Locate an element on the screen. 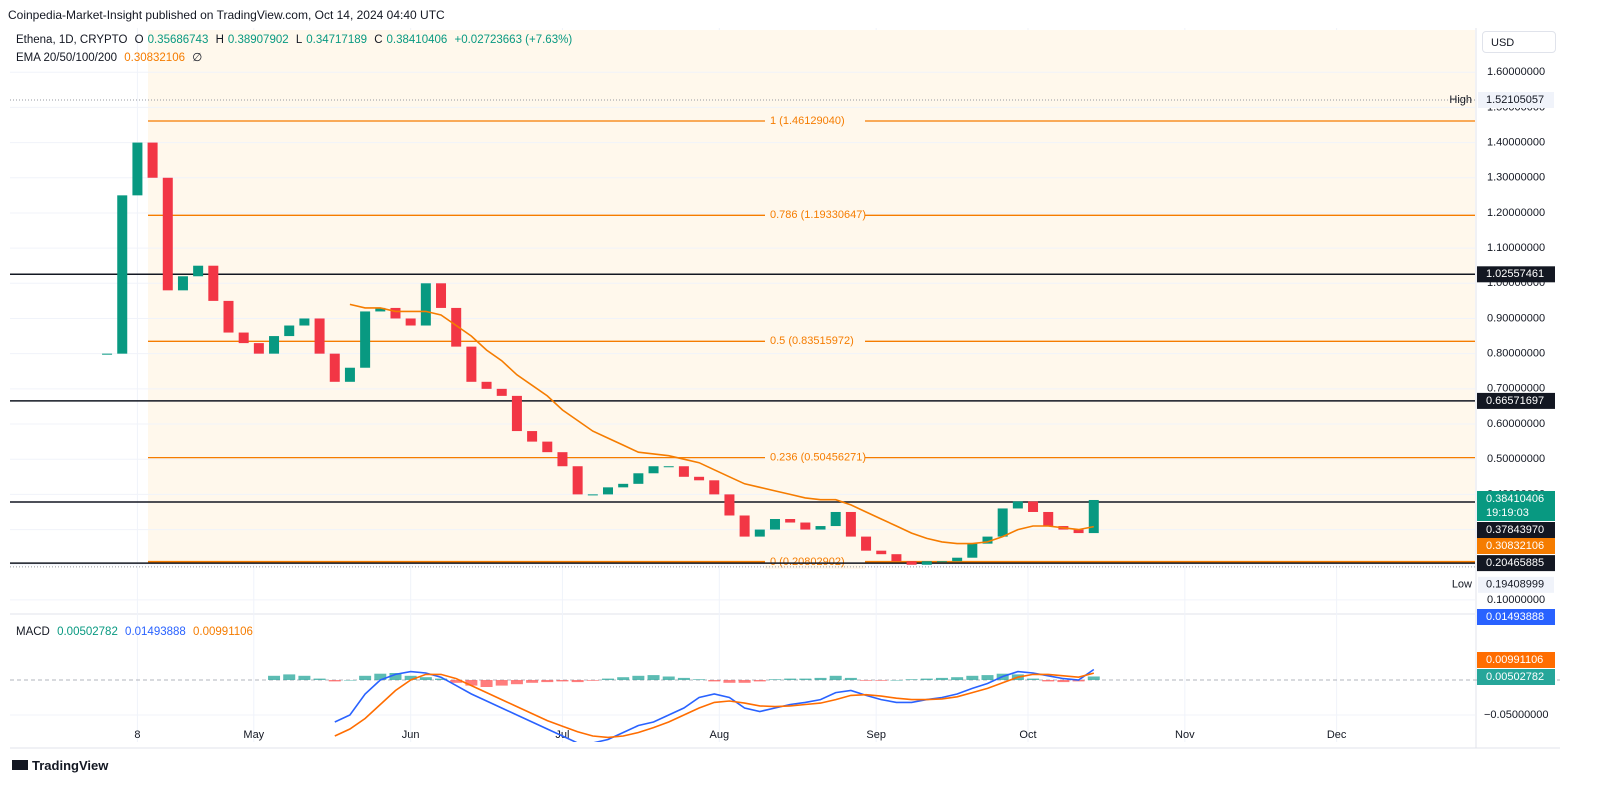  y-tick-label: −0.05000000 is located at coordinates (1516, 715).